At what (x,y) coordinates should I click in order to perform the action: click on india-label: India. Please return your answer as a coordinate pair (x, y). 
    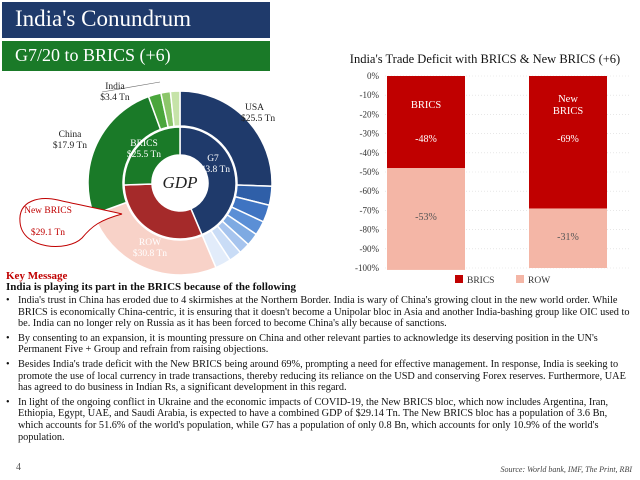
    Looking at the image, I should click on (115, 87).